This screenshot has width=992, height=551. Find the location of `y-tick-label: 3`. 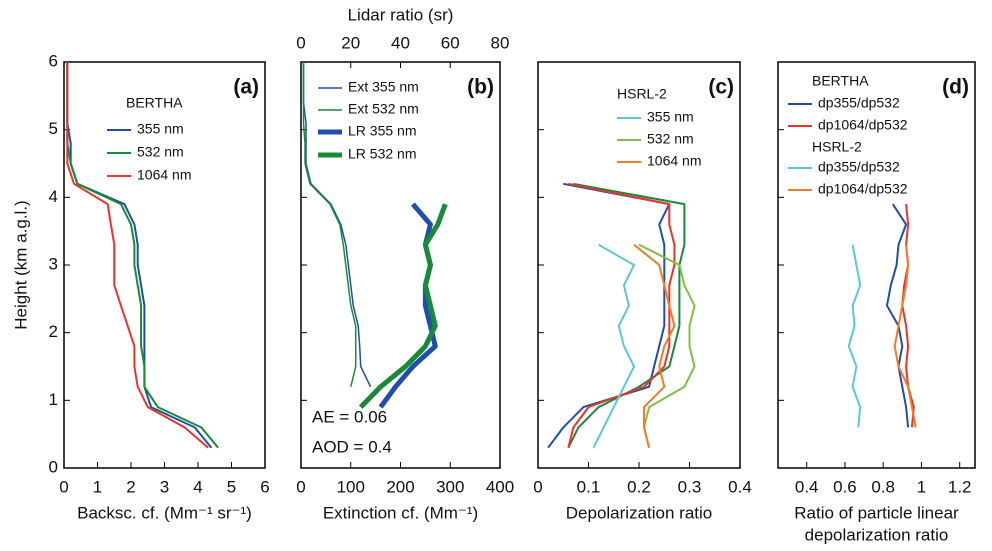

y-tick-label: 3 is located at coordinates (53, 263).